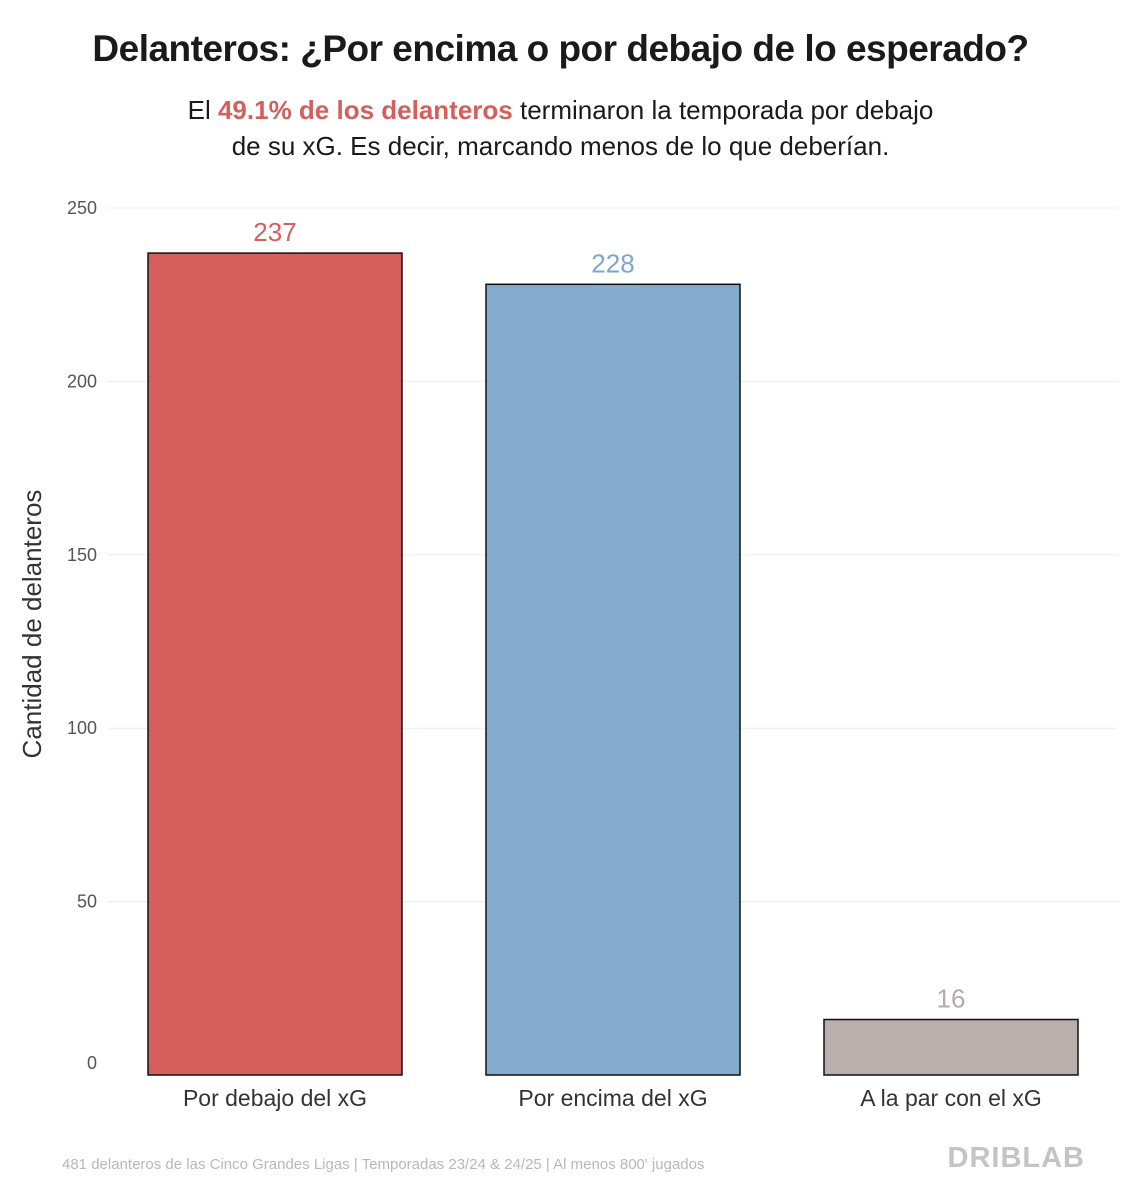 The image size is (1121, 1200). What do you see at coordinates (951, 1098) in the screenshot?
I see `category-label-3: A la par con el xG` at bounding box center [951, 1098].